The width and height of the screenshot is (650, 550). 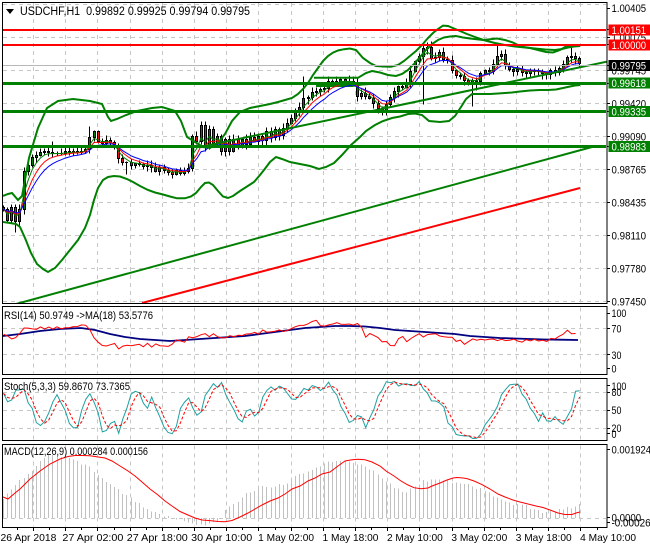 I want to click on svg-text: 4 May 10:00, so click(x=608, y=538).